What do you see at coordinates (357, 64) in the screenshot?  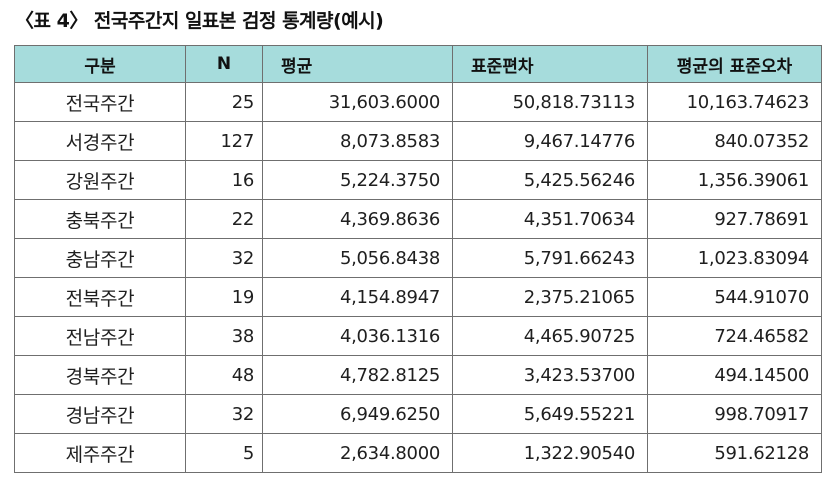 I see `header-mean: 평균` at bounding box center [357, 64].